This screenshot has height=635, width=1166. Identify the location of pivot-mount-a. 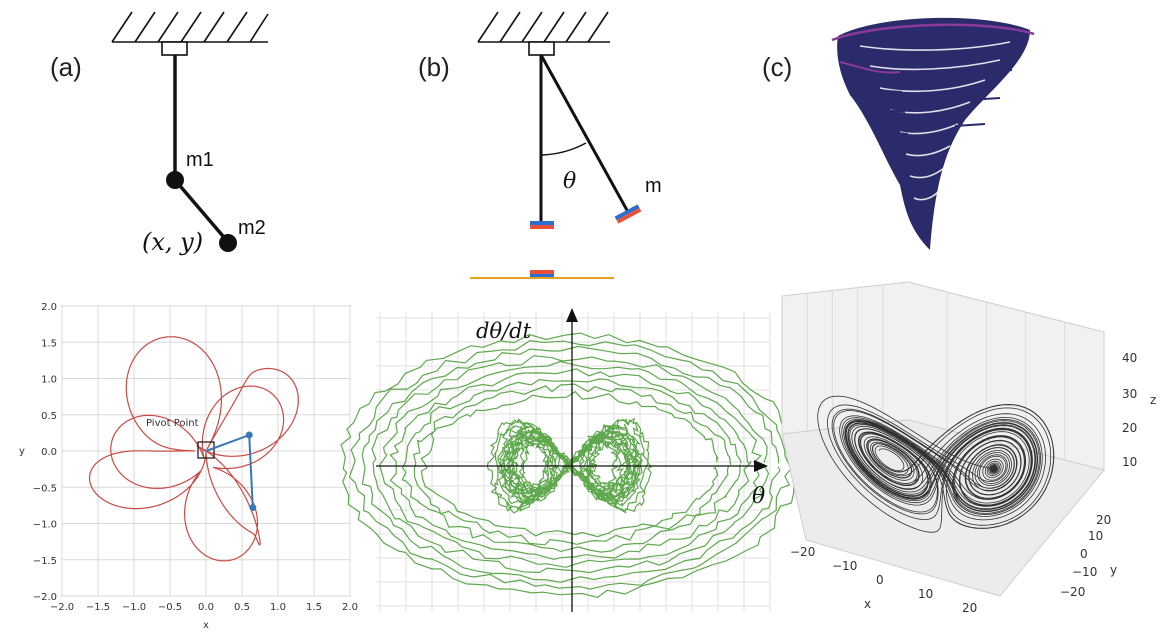
(174, 48).